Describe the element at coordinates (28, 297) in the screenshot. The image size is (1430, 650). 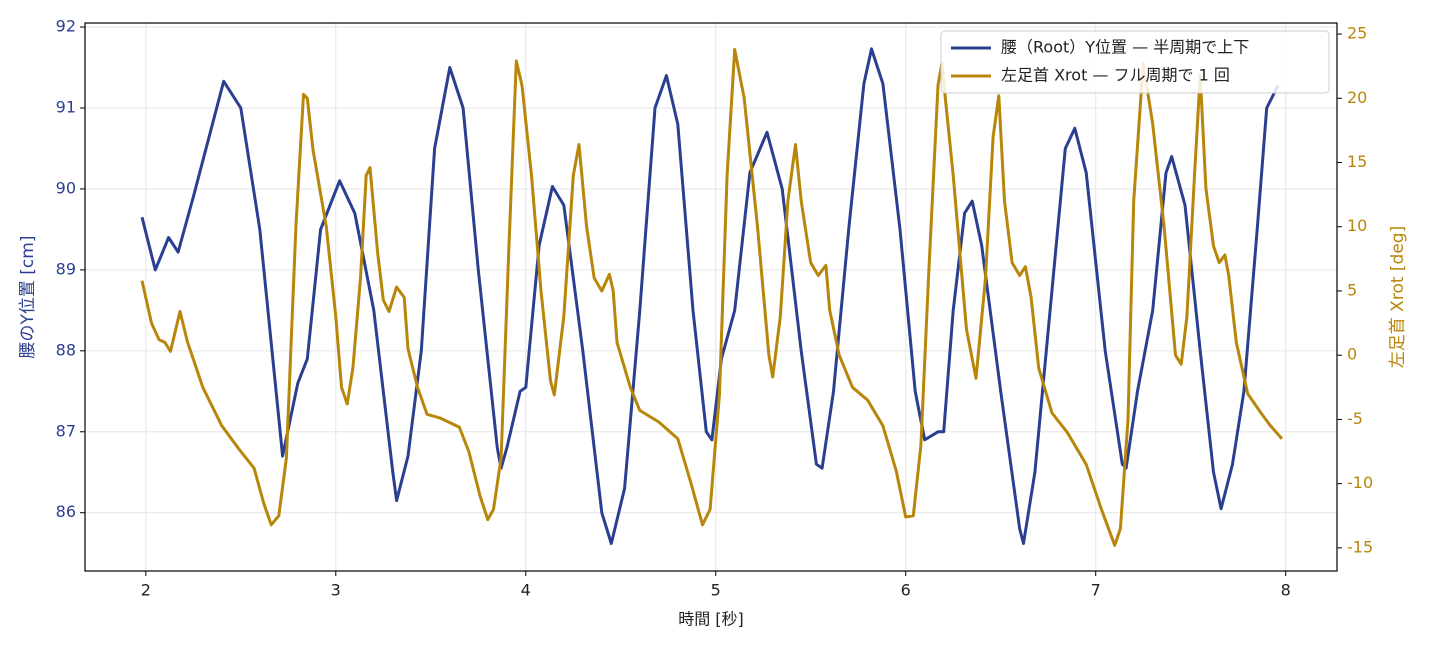
I see `y-axis-label: 腰のY位置 [cm]` at that location.